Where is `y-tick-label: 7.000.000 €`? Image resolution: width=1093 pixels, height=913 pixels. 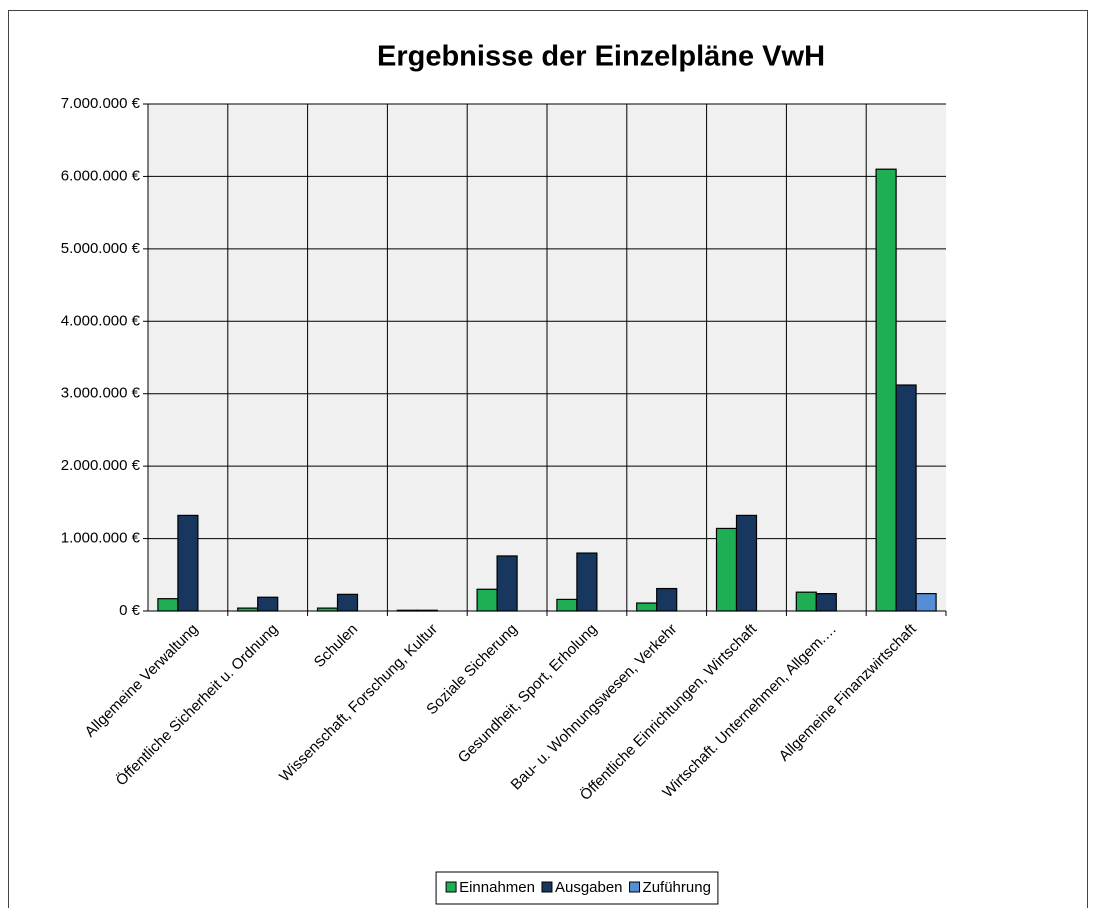
y-tick-label: 7.000.000 € is located at coordinates (101, 103).